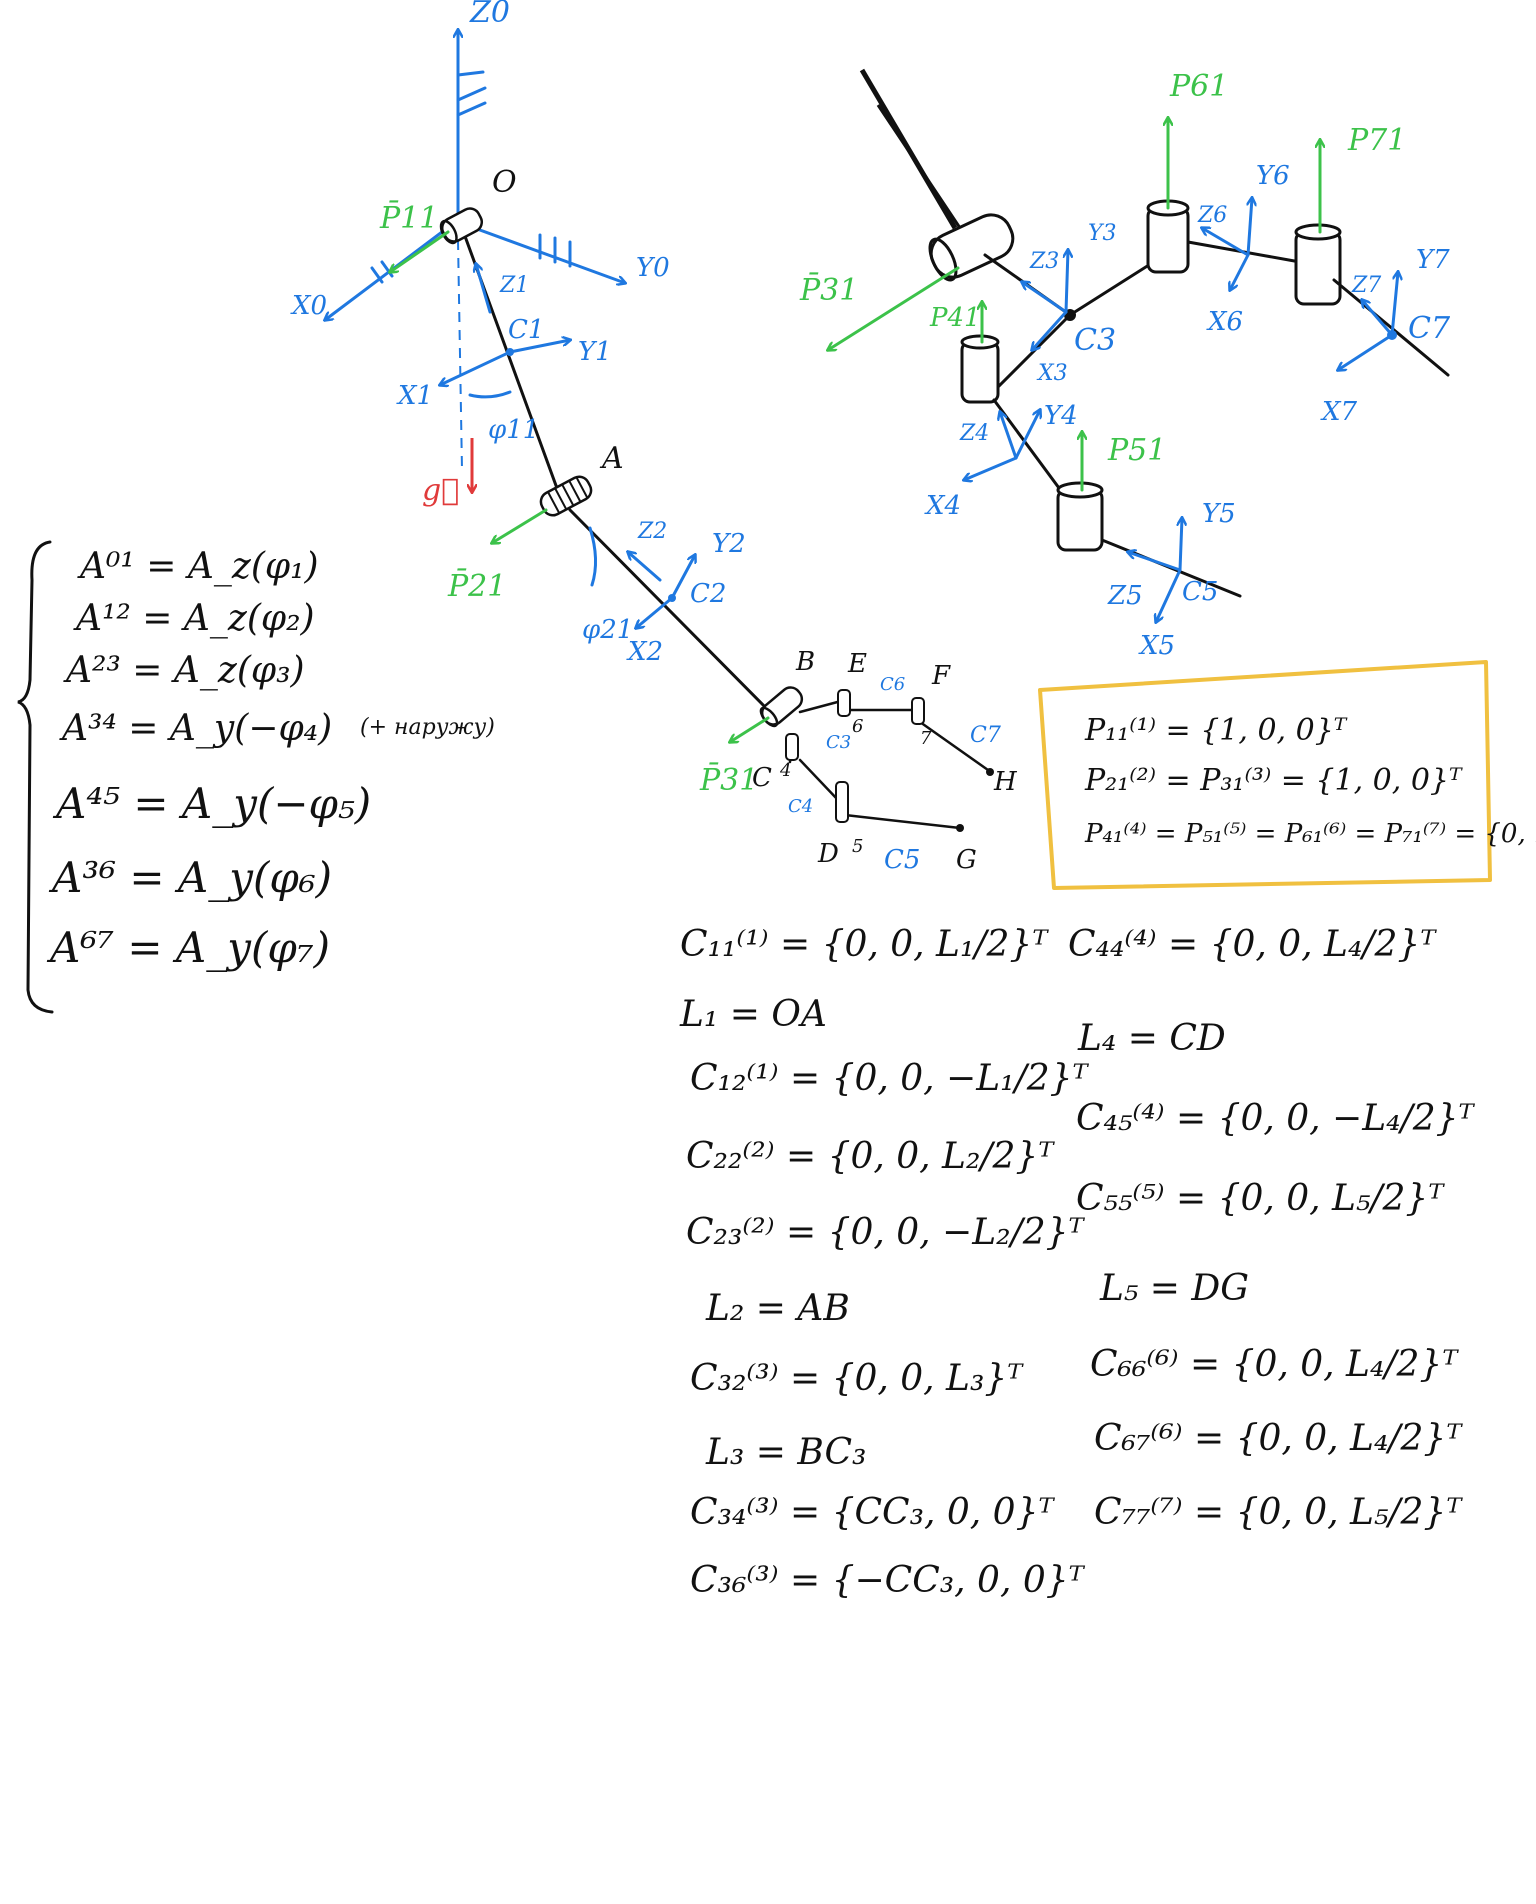  Describe the element at coordinates (1027, 435) in the screenshot. I see `y4-axis` at that location.